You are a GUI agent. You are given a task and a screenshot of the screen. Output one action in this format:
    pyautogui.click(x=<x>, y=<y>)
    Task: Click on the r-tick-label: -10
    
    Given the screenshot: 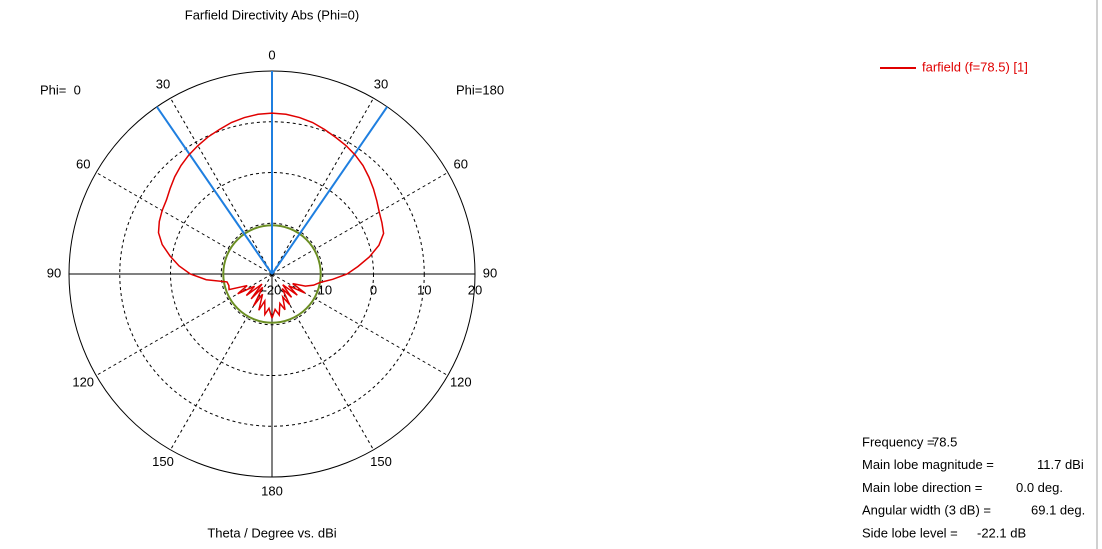 What is the action you would take?
    pyautogui.click(x=322, y=289)
    